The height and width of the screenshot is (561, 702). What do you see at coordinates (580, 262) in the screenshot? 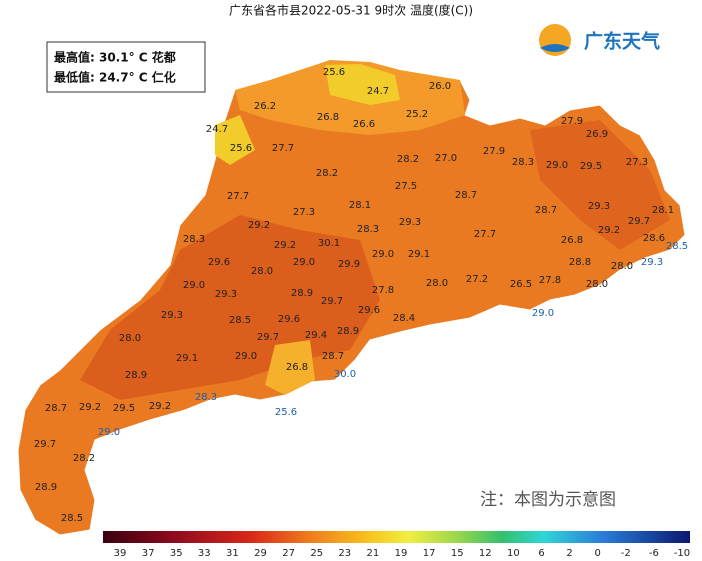
I see `temperature-label: 28.8` at bounding box center [580, 262].